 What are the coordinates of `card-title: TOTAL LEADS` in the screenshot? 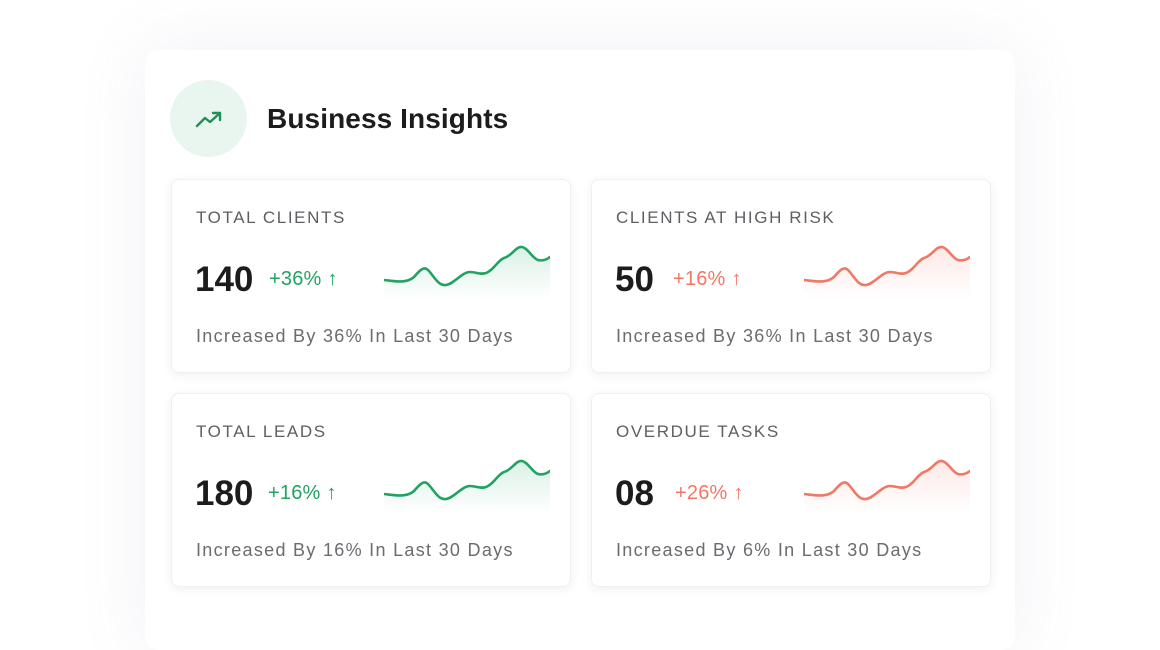 It's located at (261, 431).